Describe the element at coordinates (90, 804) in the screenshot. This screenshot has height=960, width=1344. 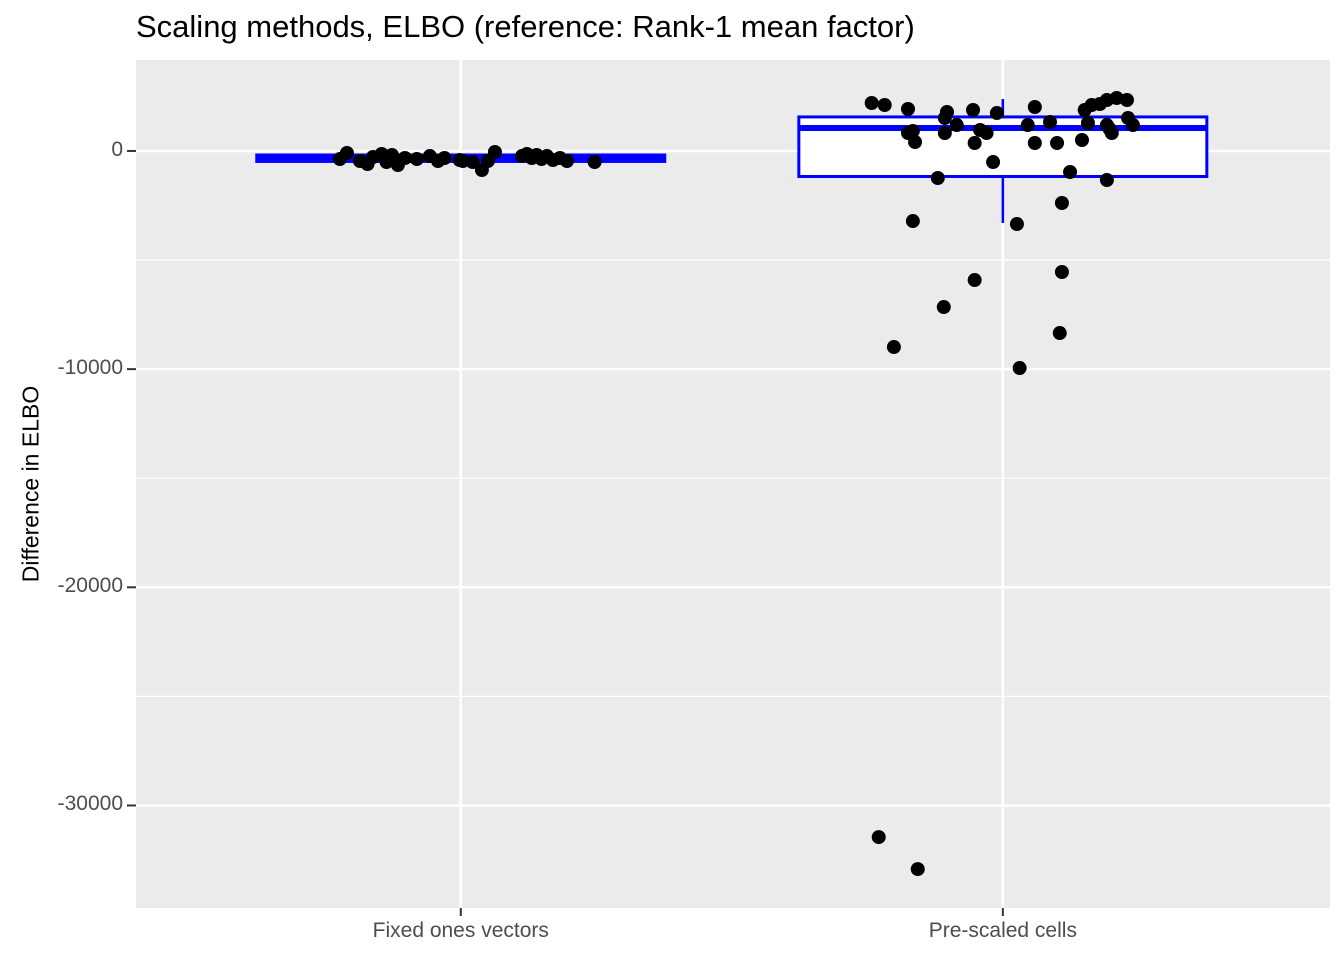
I see `y-tick-label: -30000` at that location.